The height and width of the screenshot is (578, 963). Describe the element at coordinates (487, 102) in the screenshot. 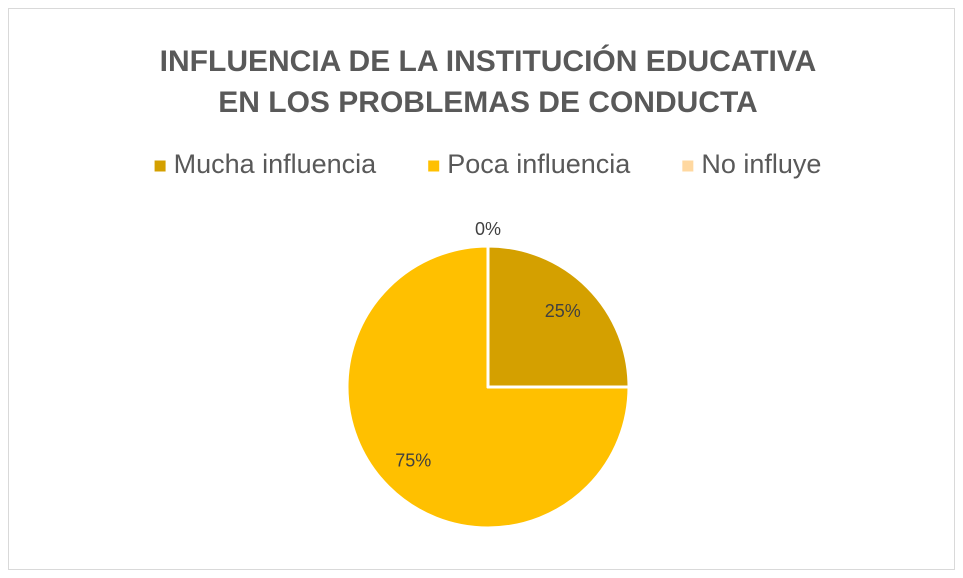

I see `chart-title: EN LOS PROBLEMAS DE CONDUCTA` at that location.